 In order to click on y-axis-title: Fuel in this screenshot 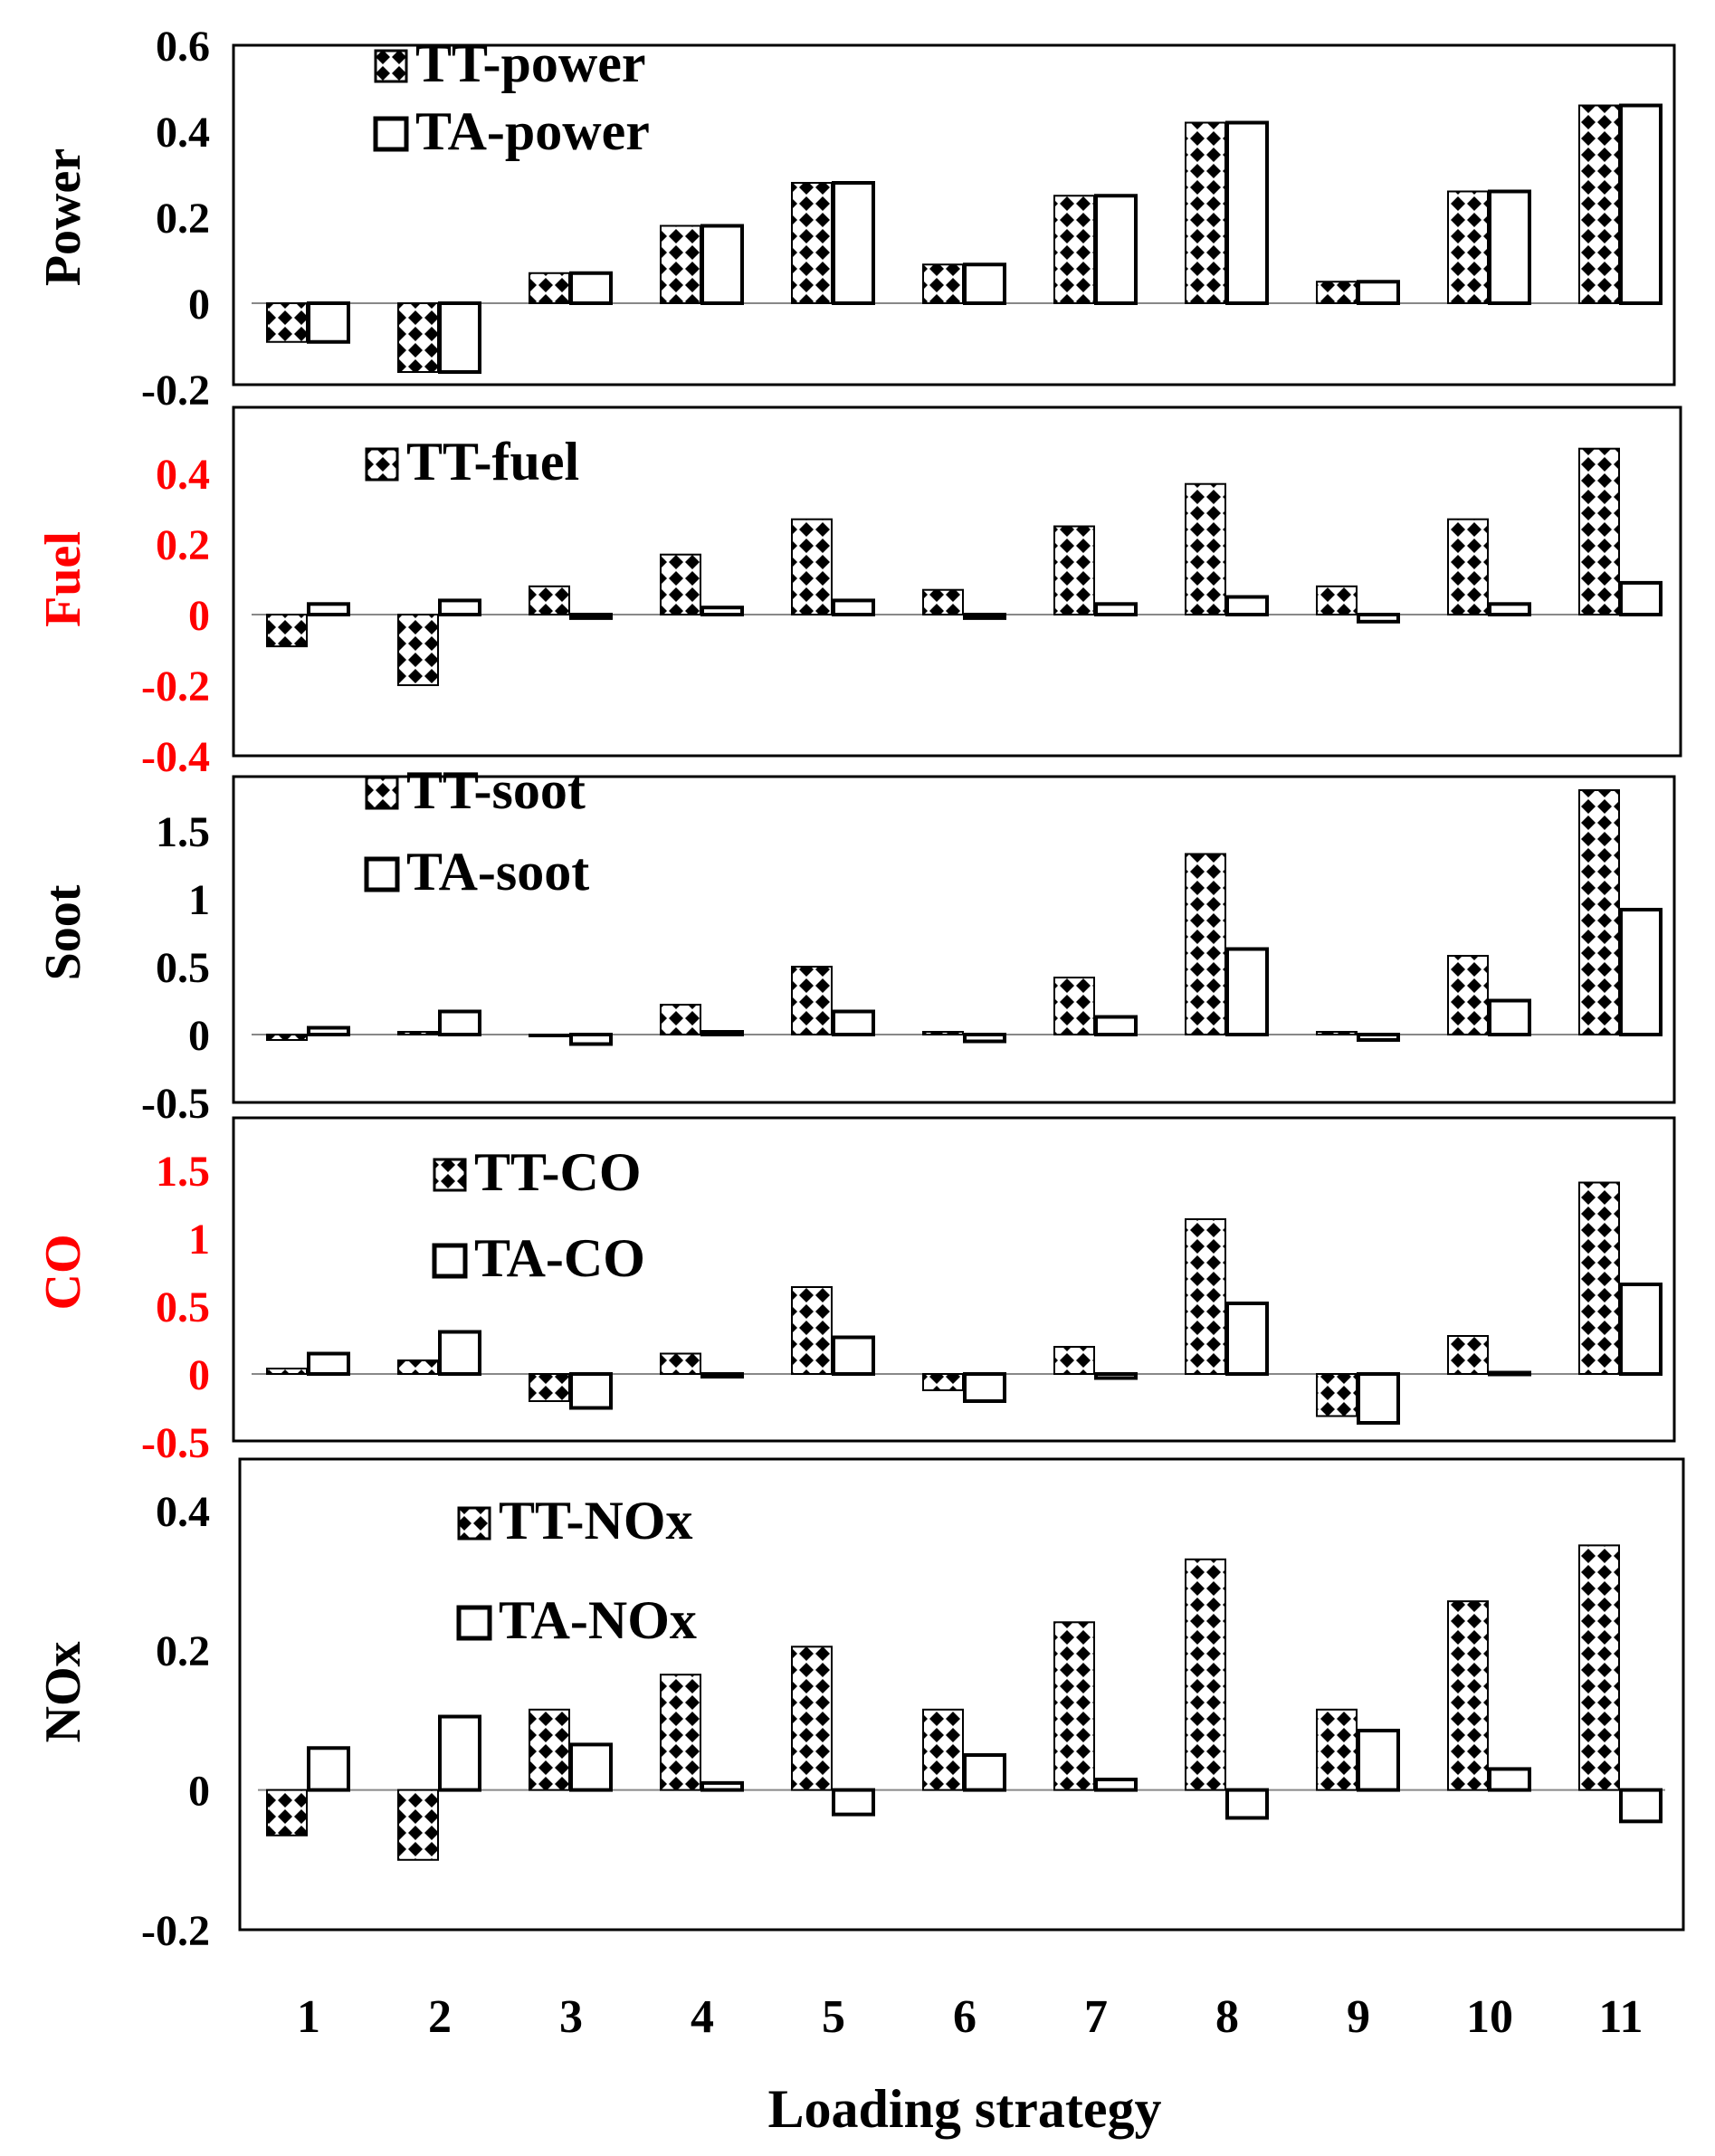, I will do `click(63, 579)`.